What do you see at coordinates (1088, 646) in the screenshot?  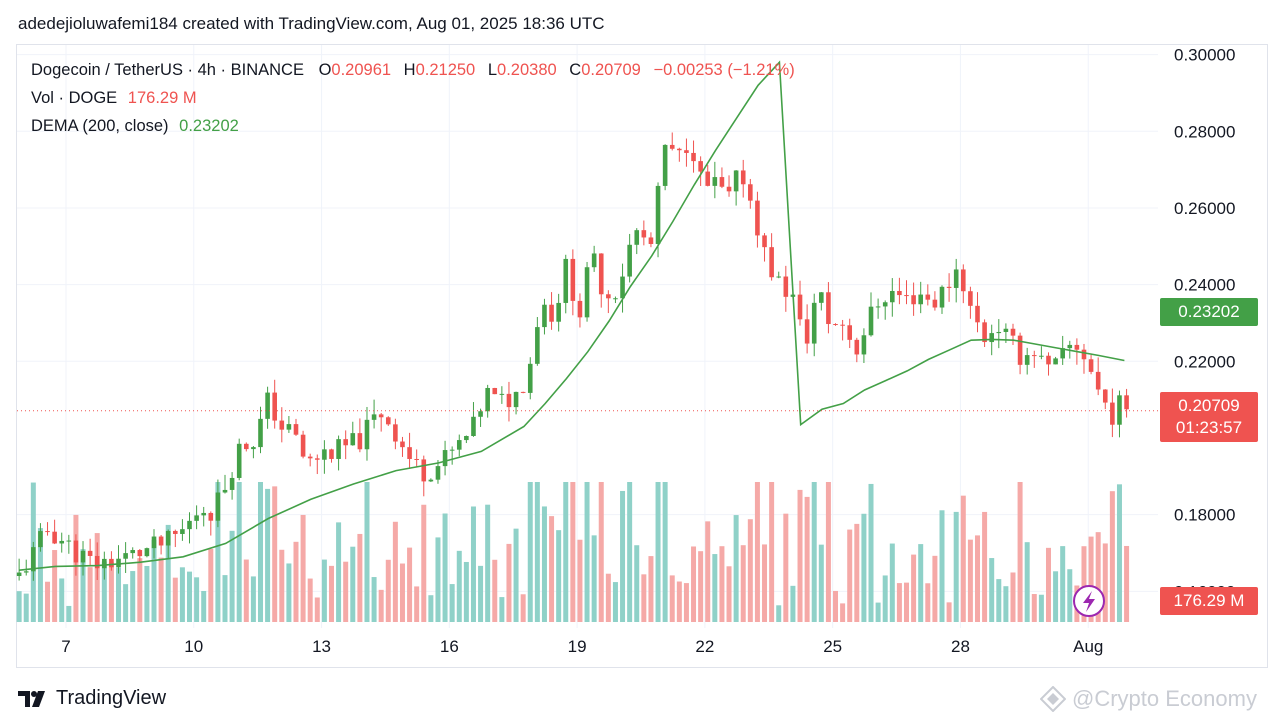 I see `x-tick-label: Aug` at bounding box center [1088, 646].